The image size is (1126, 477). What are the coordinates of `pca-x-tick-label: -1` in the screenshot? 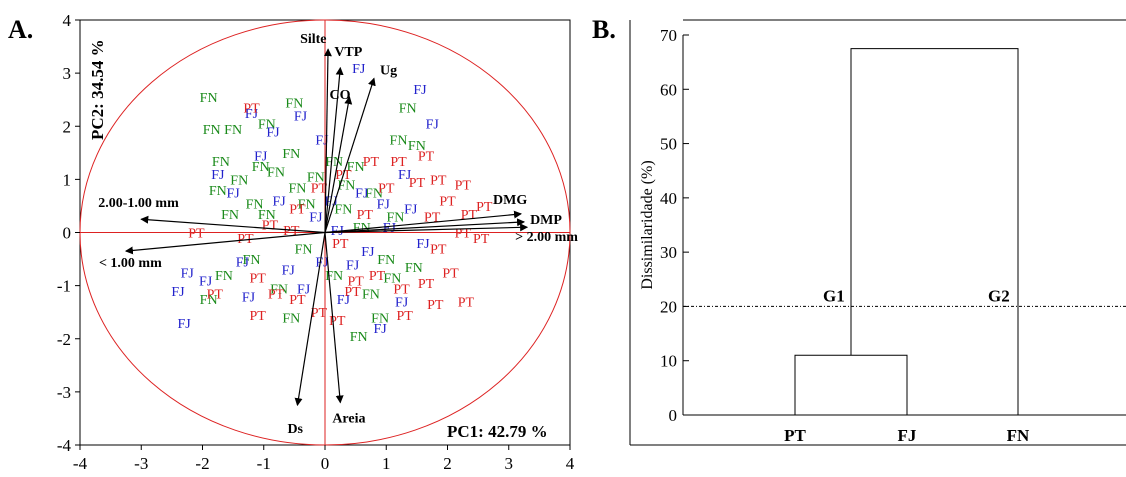 It's located at (264, 463).